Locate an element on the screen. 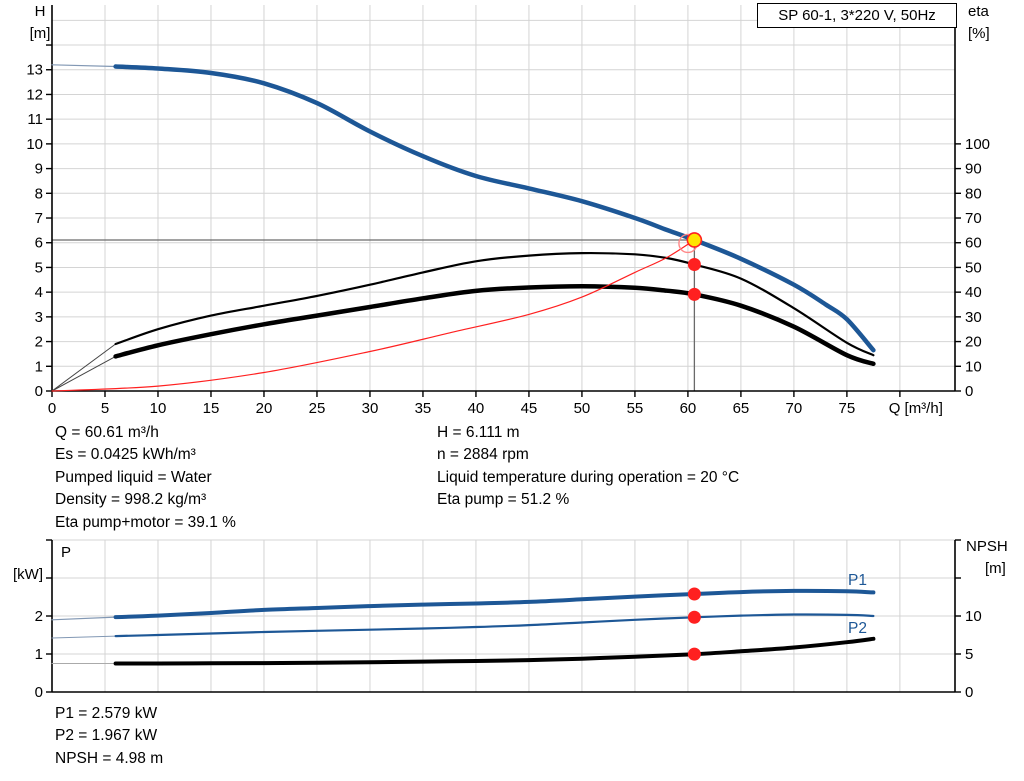 The image size is (1024, 781). eta-pump-curve is located at coordinates (494, 304).